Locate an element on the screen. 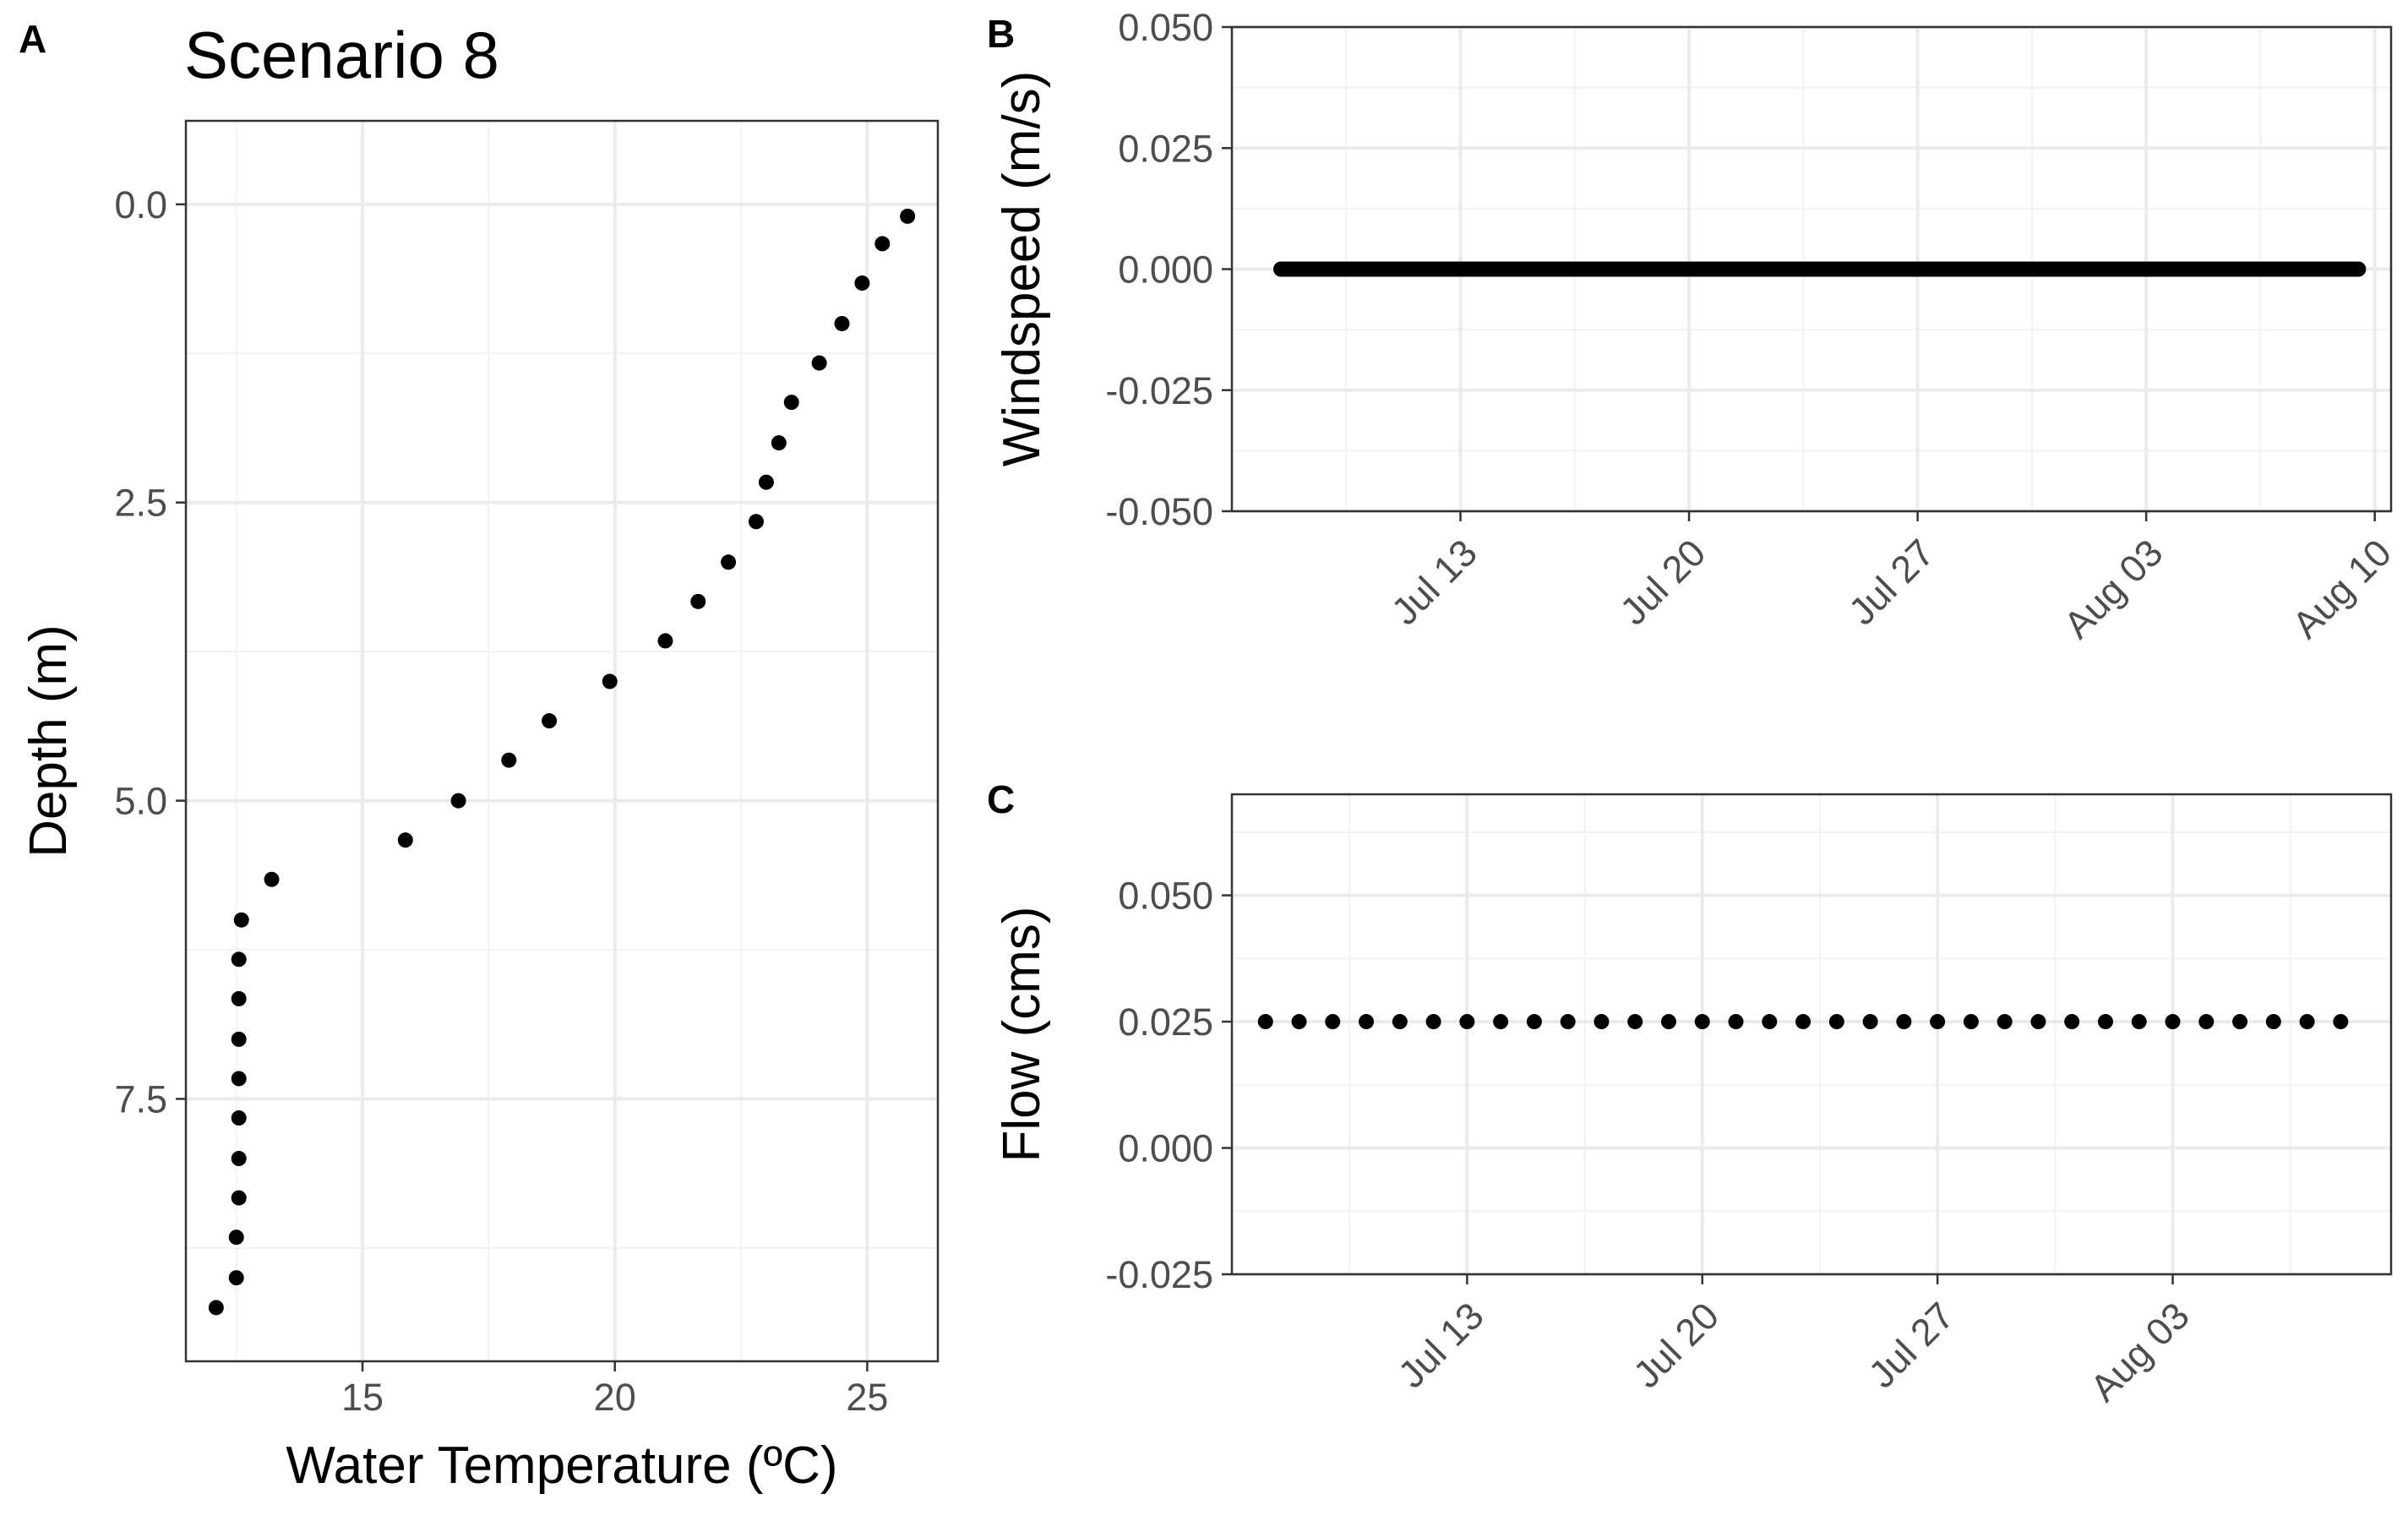 This screenshot has height=1521, width=2408. x-tick-label-c: Jul 20 is located at coordinates (1676, 1345).